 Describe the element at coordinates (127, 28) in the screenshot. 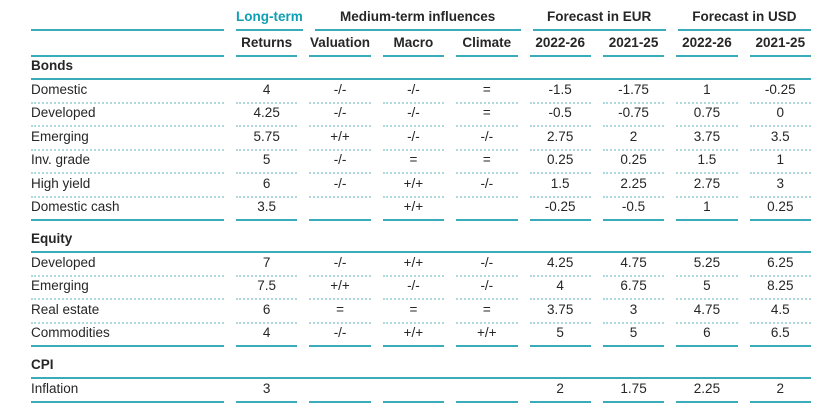

I see `header-label-spacer` at that location.